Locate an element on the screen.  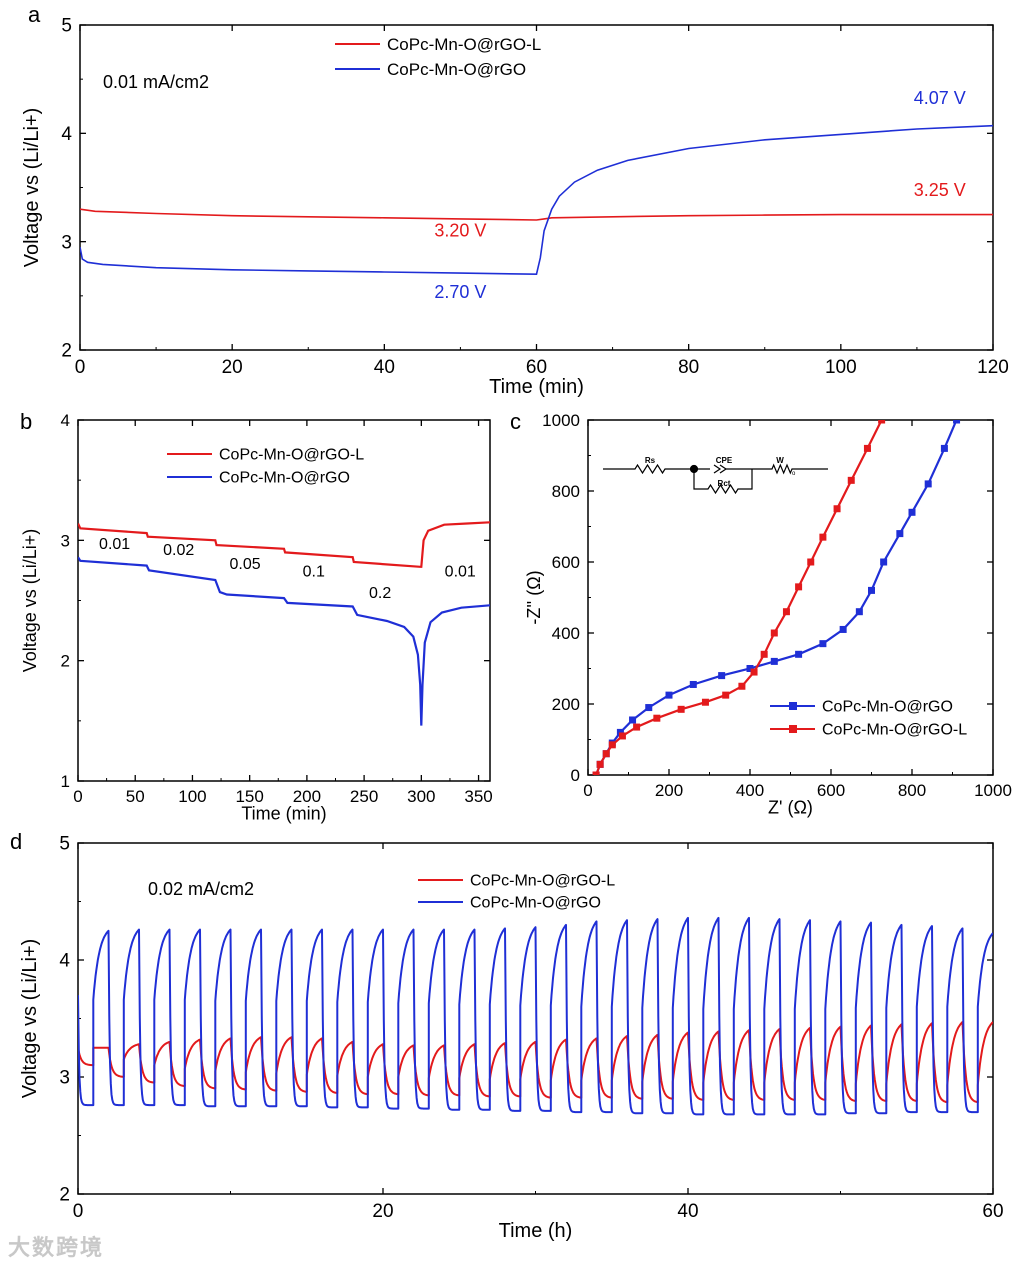
y-tick-label: 800 is located at coordinates (566, 491).